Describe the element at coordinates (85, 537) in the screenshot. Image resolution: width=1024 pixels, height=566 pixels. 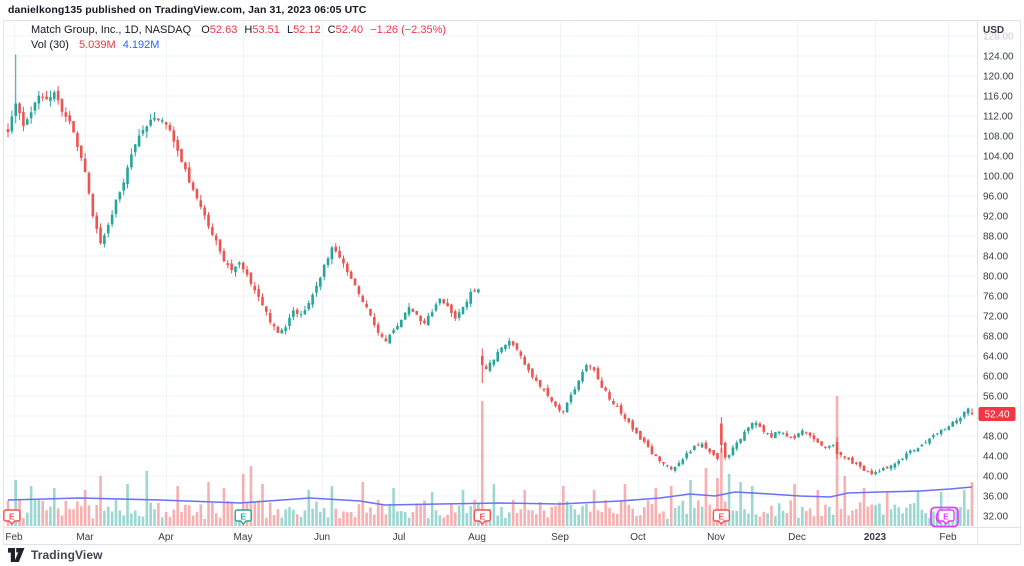
I see `time-axis-label: Mar` at that location.